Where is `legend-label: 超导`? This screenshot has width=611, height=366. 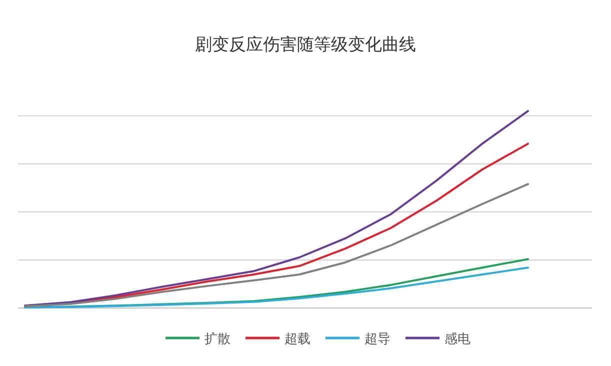 legend-label: 超导 is located at coordinates (377, 339).